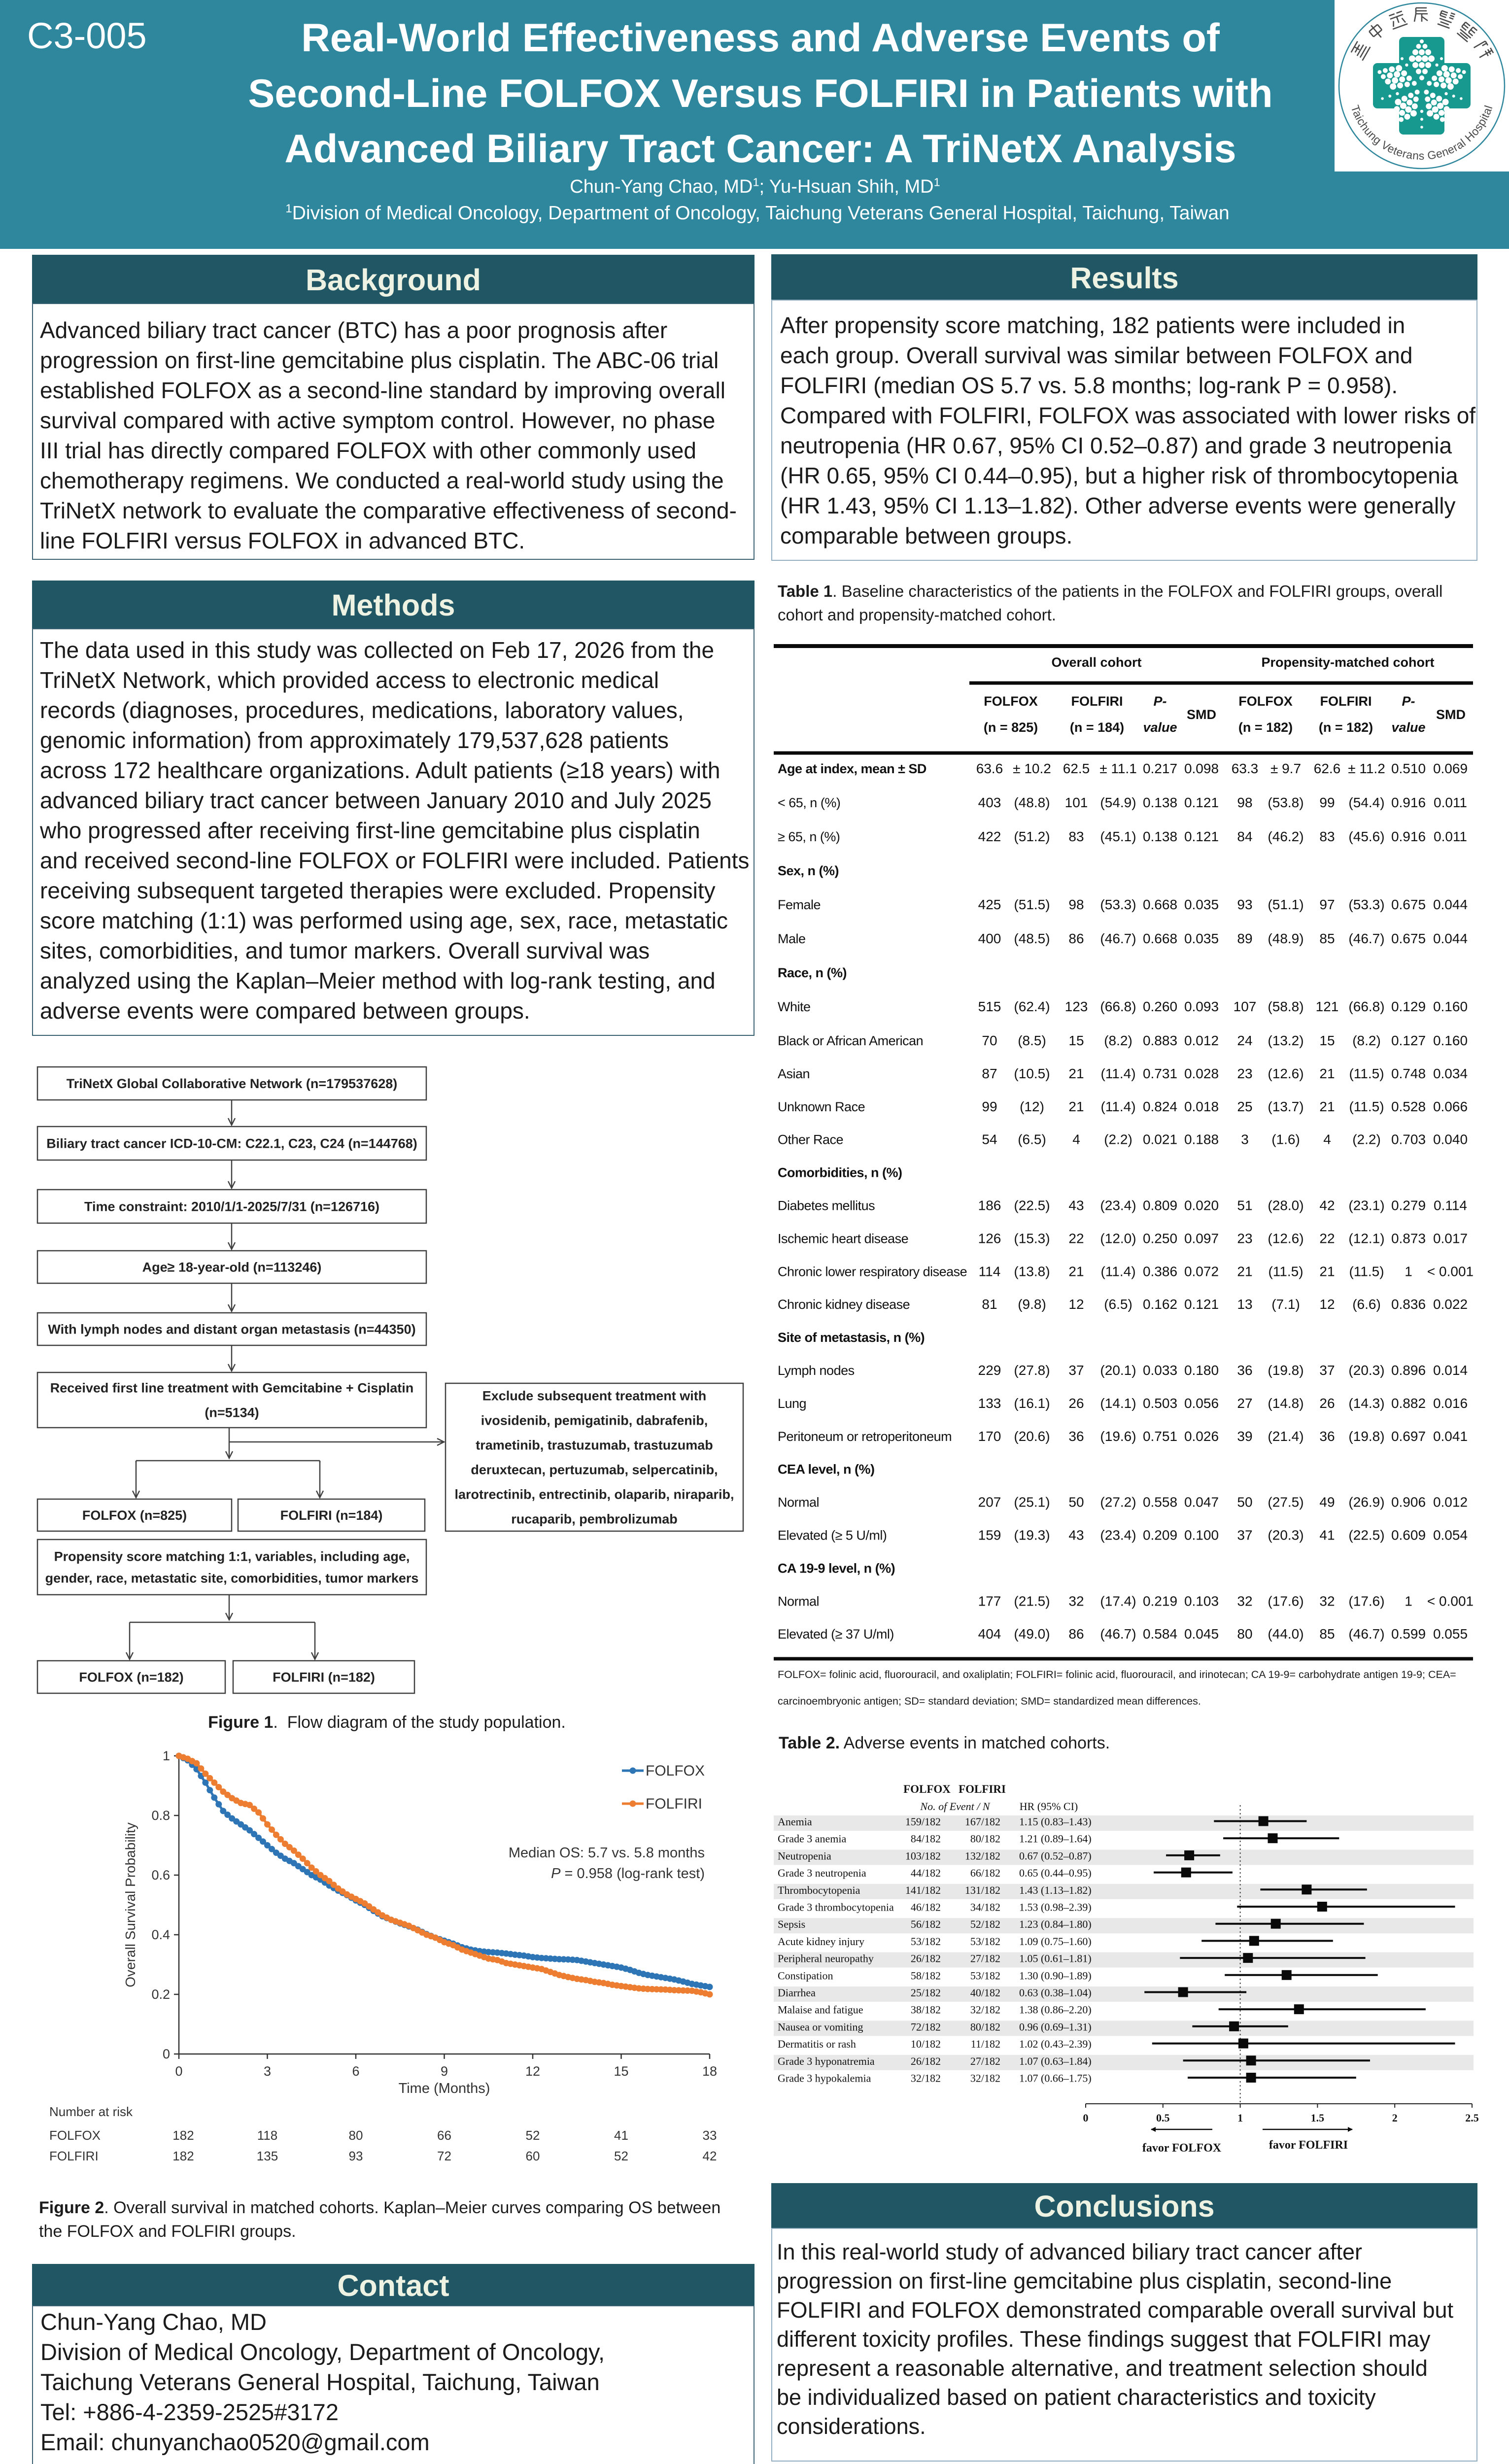  Describe the element at coordinates (985, 1907) in the screenshot. I see `svg-text: 34/182` at that location.